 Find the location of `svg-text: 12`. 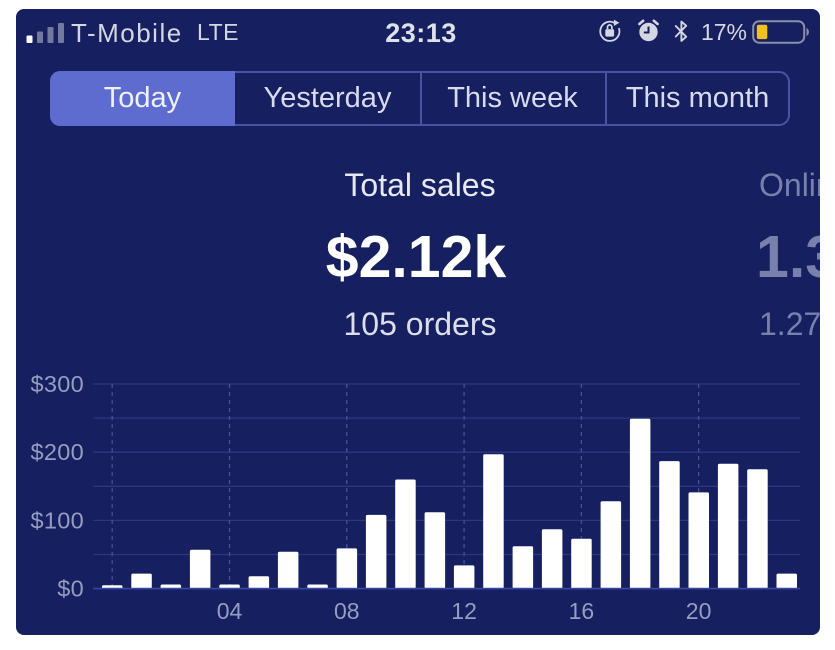

svg-text: 12 is located at coordinates (464, 611).